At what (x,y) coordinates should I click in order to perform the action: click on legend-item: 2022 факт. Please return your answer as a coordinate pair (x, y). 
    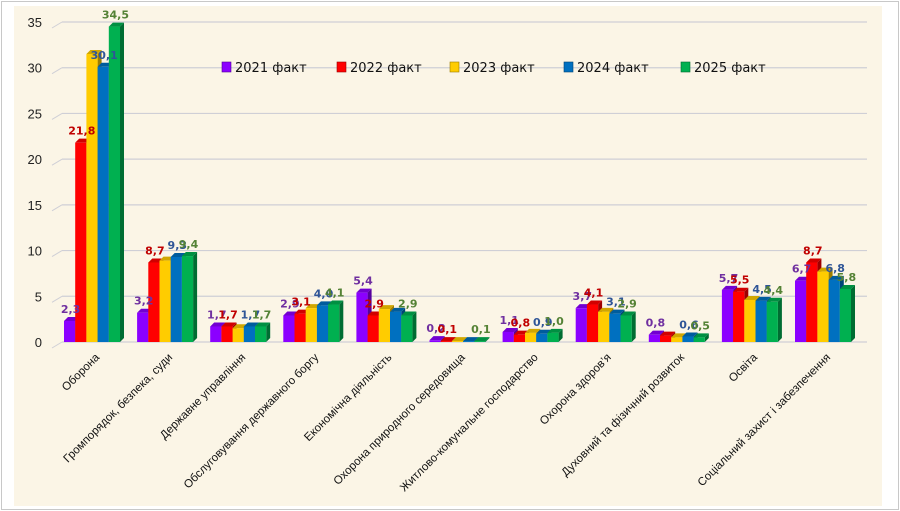
    Looking at the image, I should click on (379, 68).